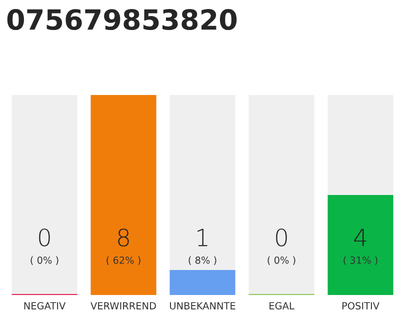 This screenshot has height=320, width=410. Describe the element at coordinates (202, 260) in the screenshot. I see `annotation: ( 8% )` at that location.